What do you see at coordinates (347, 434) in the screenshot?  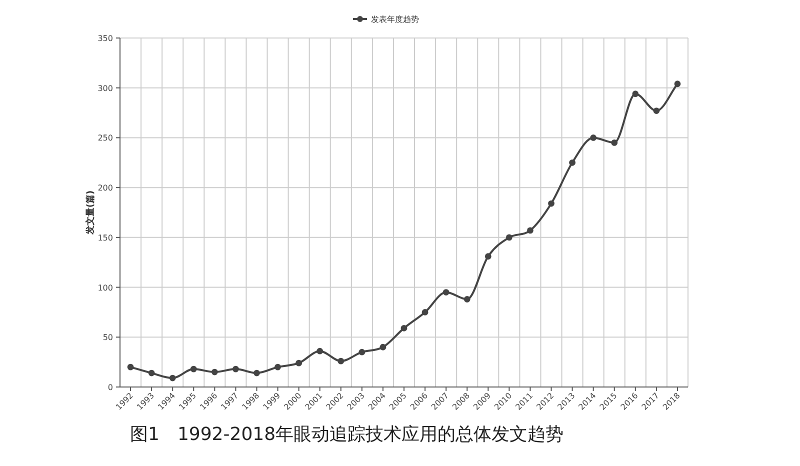 I see `caption: 图1 1992-2018年眼动追踪技术应用的总体发文趋势` at bounding box center [347, 434].